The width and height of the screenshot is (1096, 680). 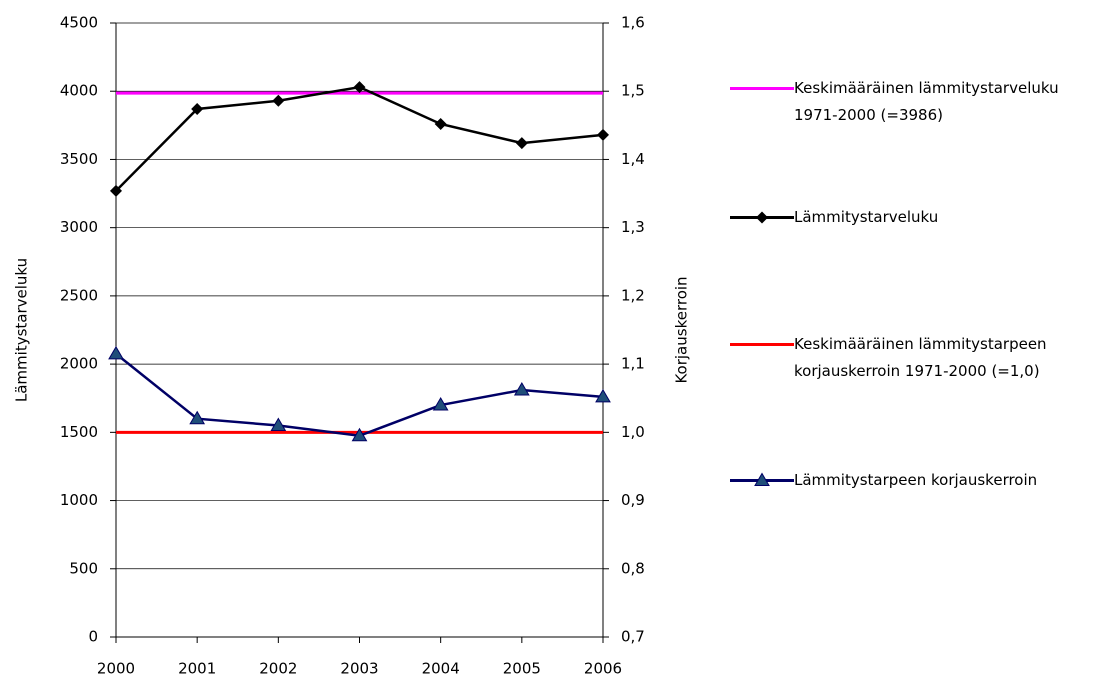 What do you see at coordinates (79, 227) in the screenshot?
I see `y-tick-label: 3000` at bounding box center [79, 227].